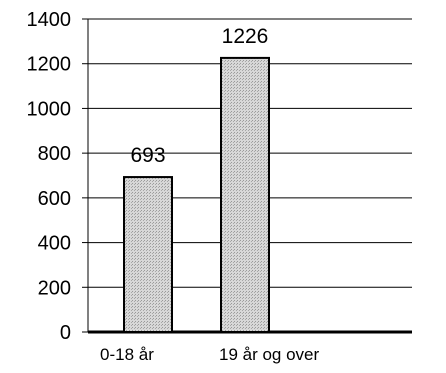  Describe the element at coordinates (127, 354) in the screenshot. I see `category-label: 0-18 år` at that location.